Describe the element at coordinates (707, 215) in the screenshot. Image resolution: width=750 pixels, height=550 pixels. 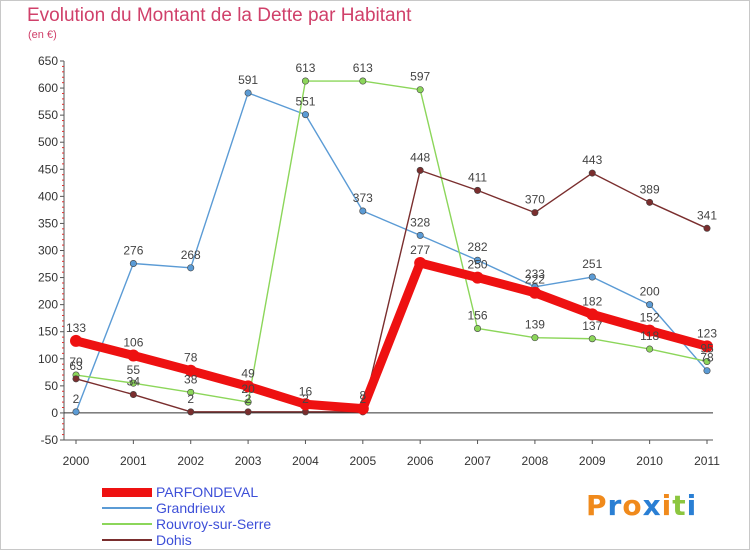
I see `data-label: 341` at that location.